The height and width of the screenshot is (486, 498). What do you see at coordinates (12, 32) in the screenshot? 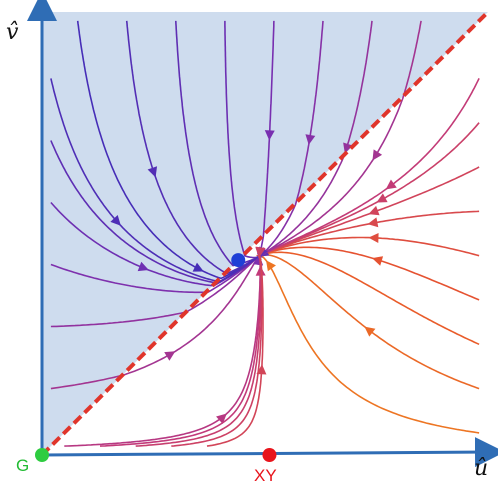
I see `y-axis-label: v̂` at bounding box center [12, 32].